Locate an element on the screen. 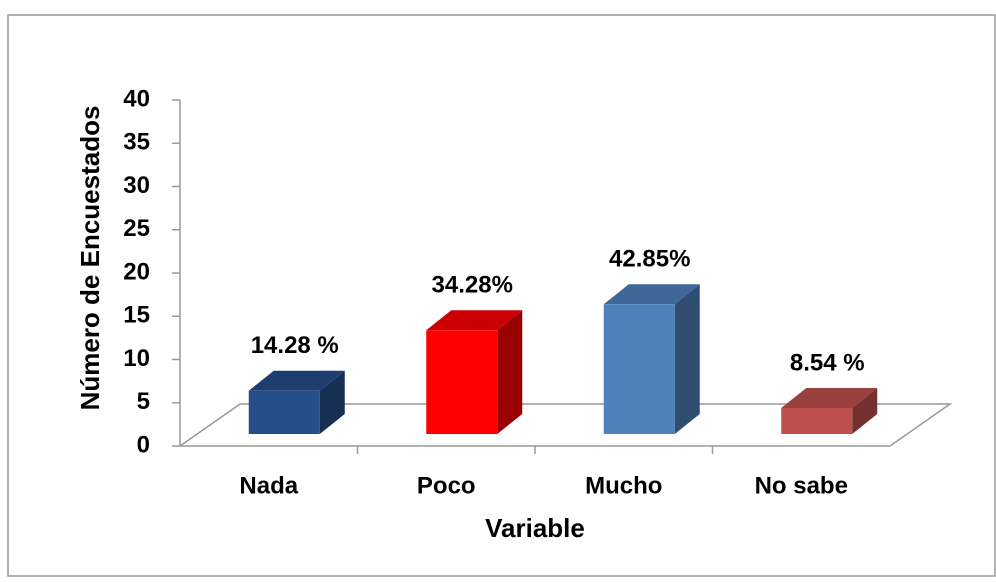 This screenshot has height=582, width=996. y-tick-label: 35 is located at coordinates (136, 142).